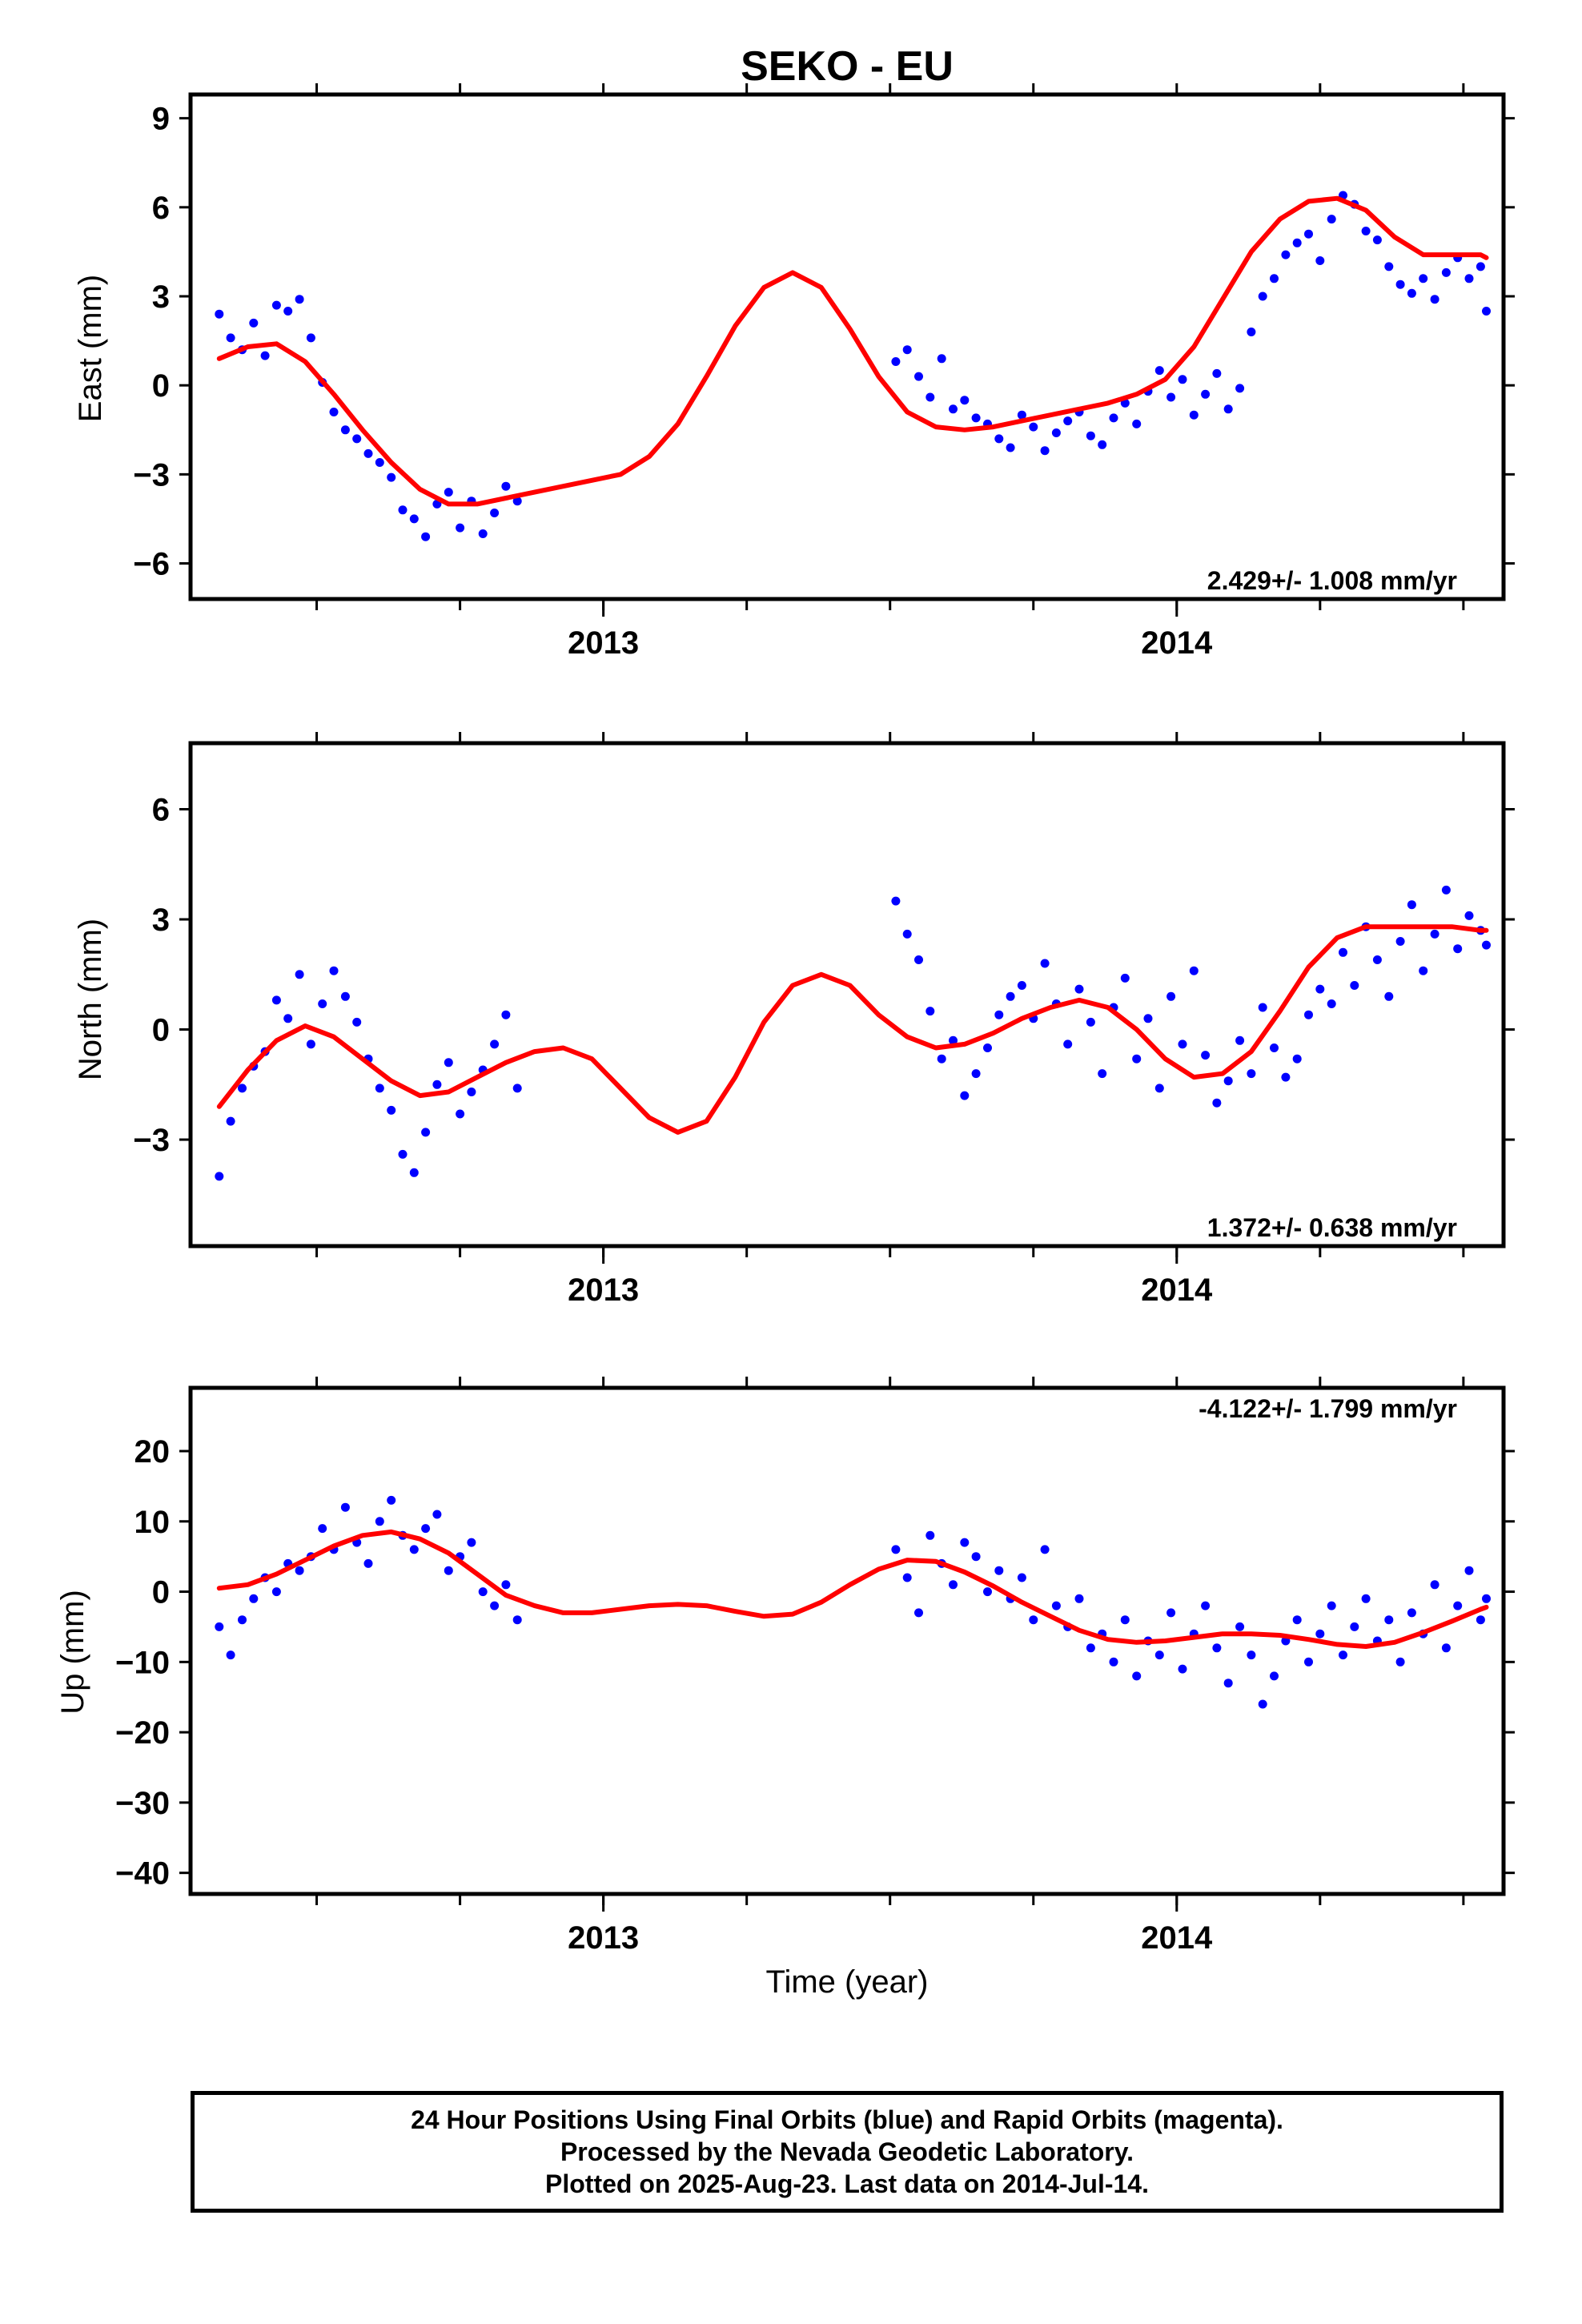 Image resolution: width=1582 pixels, height=2324 pixels. I want to click on north-y-tick-label: −3, so click(151, 1140).